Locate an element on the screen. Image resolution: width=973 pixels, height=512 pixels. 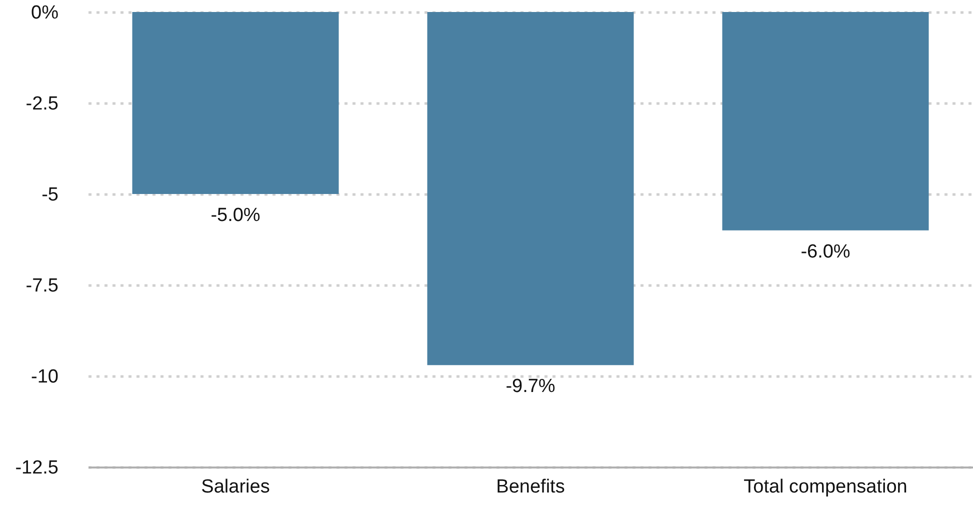
y-tick-label: -10 is located at coordinates (44, 377).